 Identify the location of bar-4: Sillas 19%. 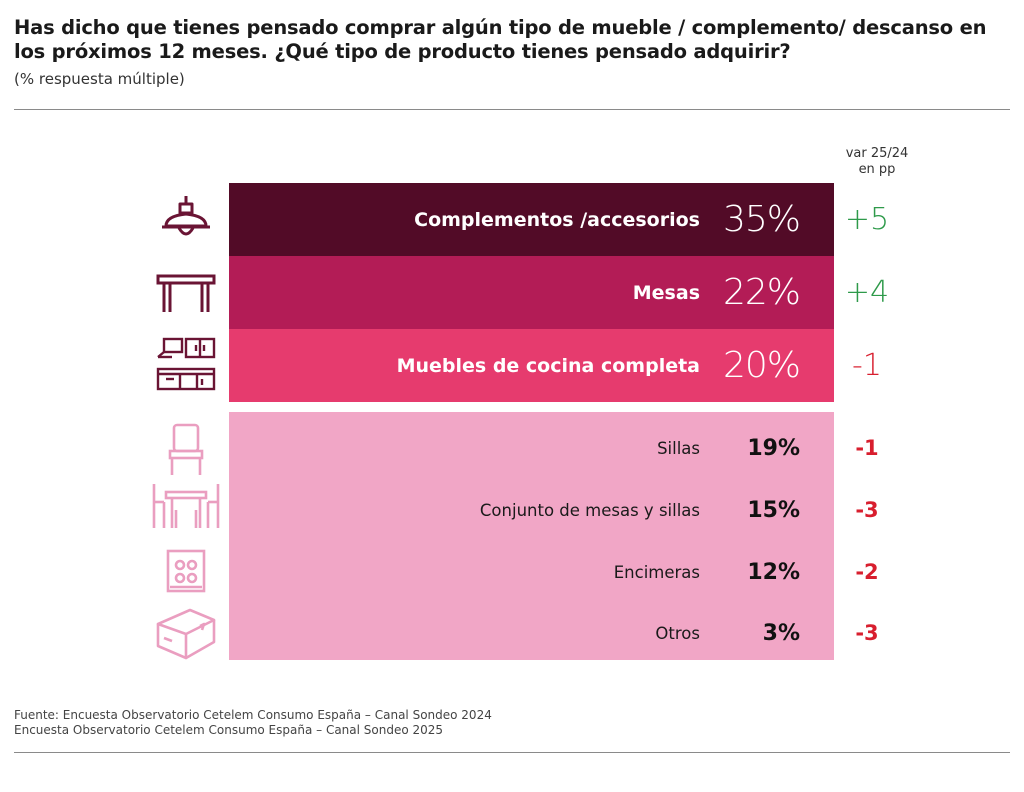
(531, 448).